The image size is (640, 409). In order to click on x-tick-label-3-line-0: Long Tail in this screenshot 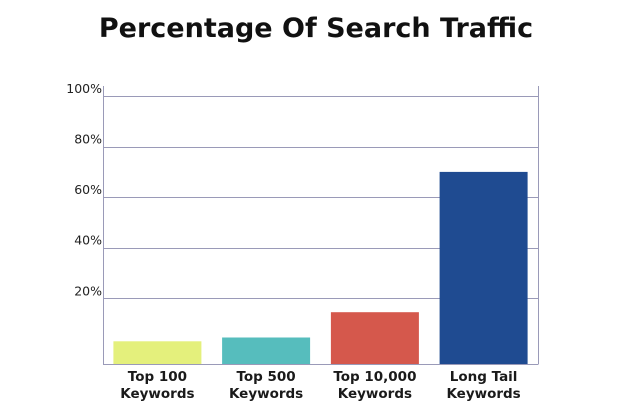, I will do `click(484, 377)`.